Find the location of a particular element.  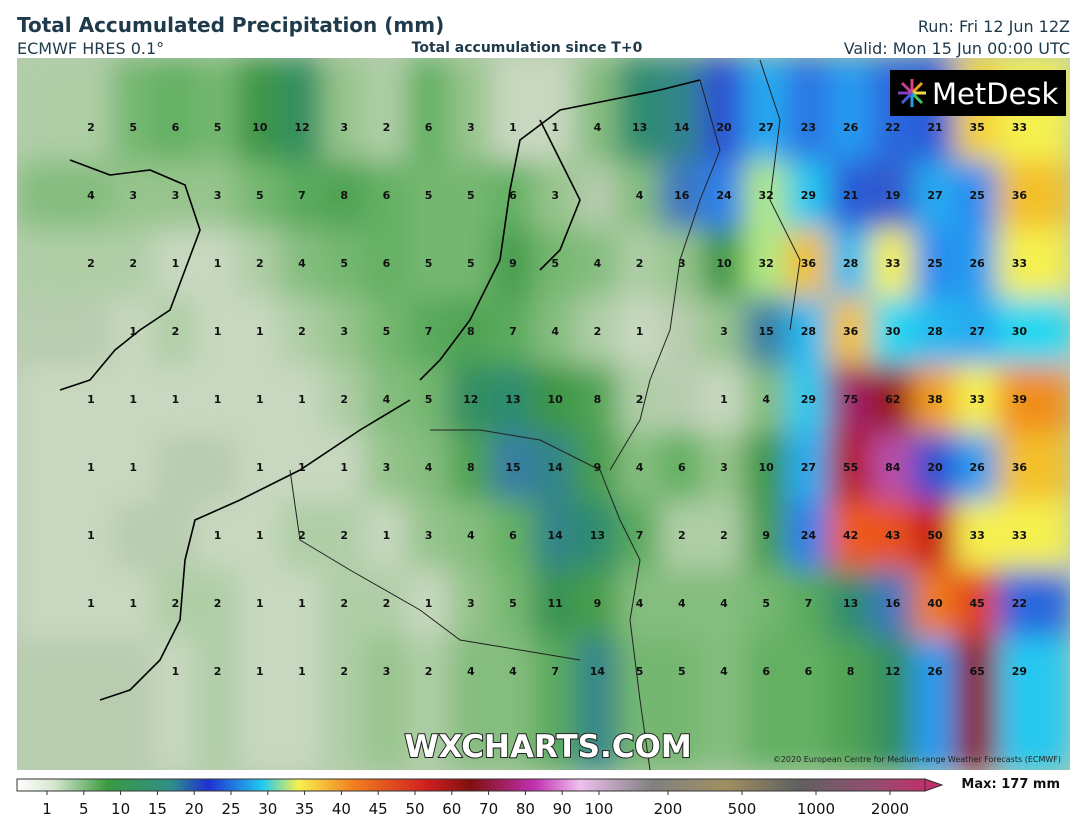

coast-uk is located at coordinates (130, 275).